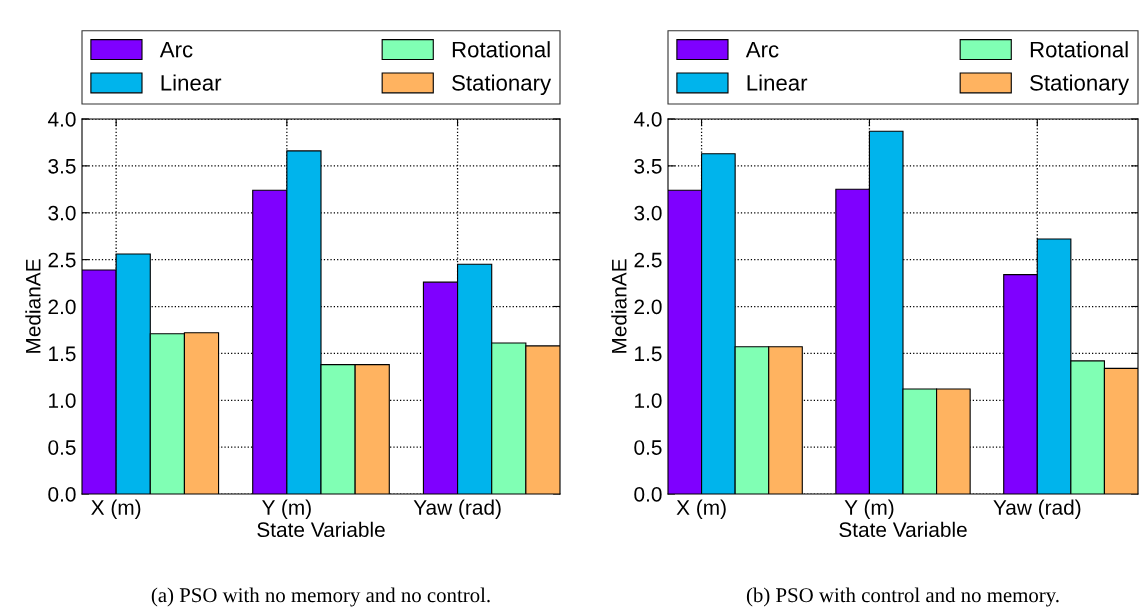  Describe the element at coordinates (176, 49) in the screenshot. I see `legend-label: Arc` at that location.